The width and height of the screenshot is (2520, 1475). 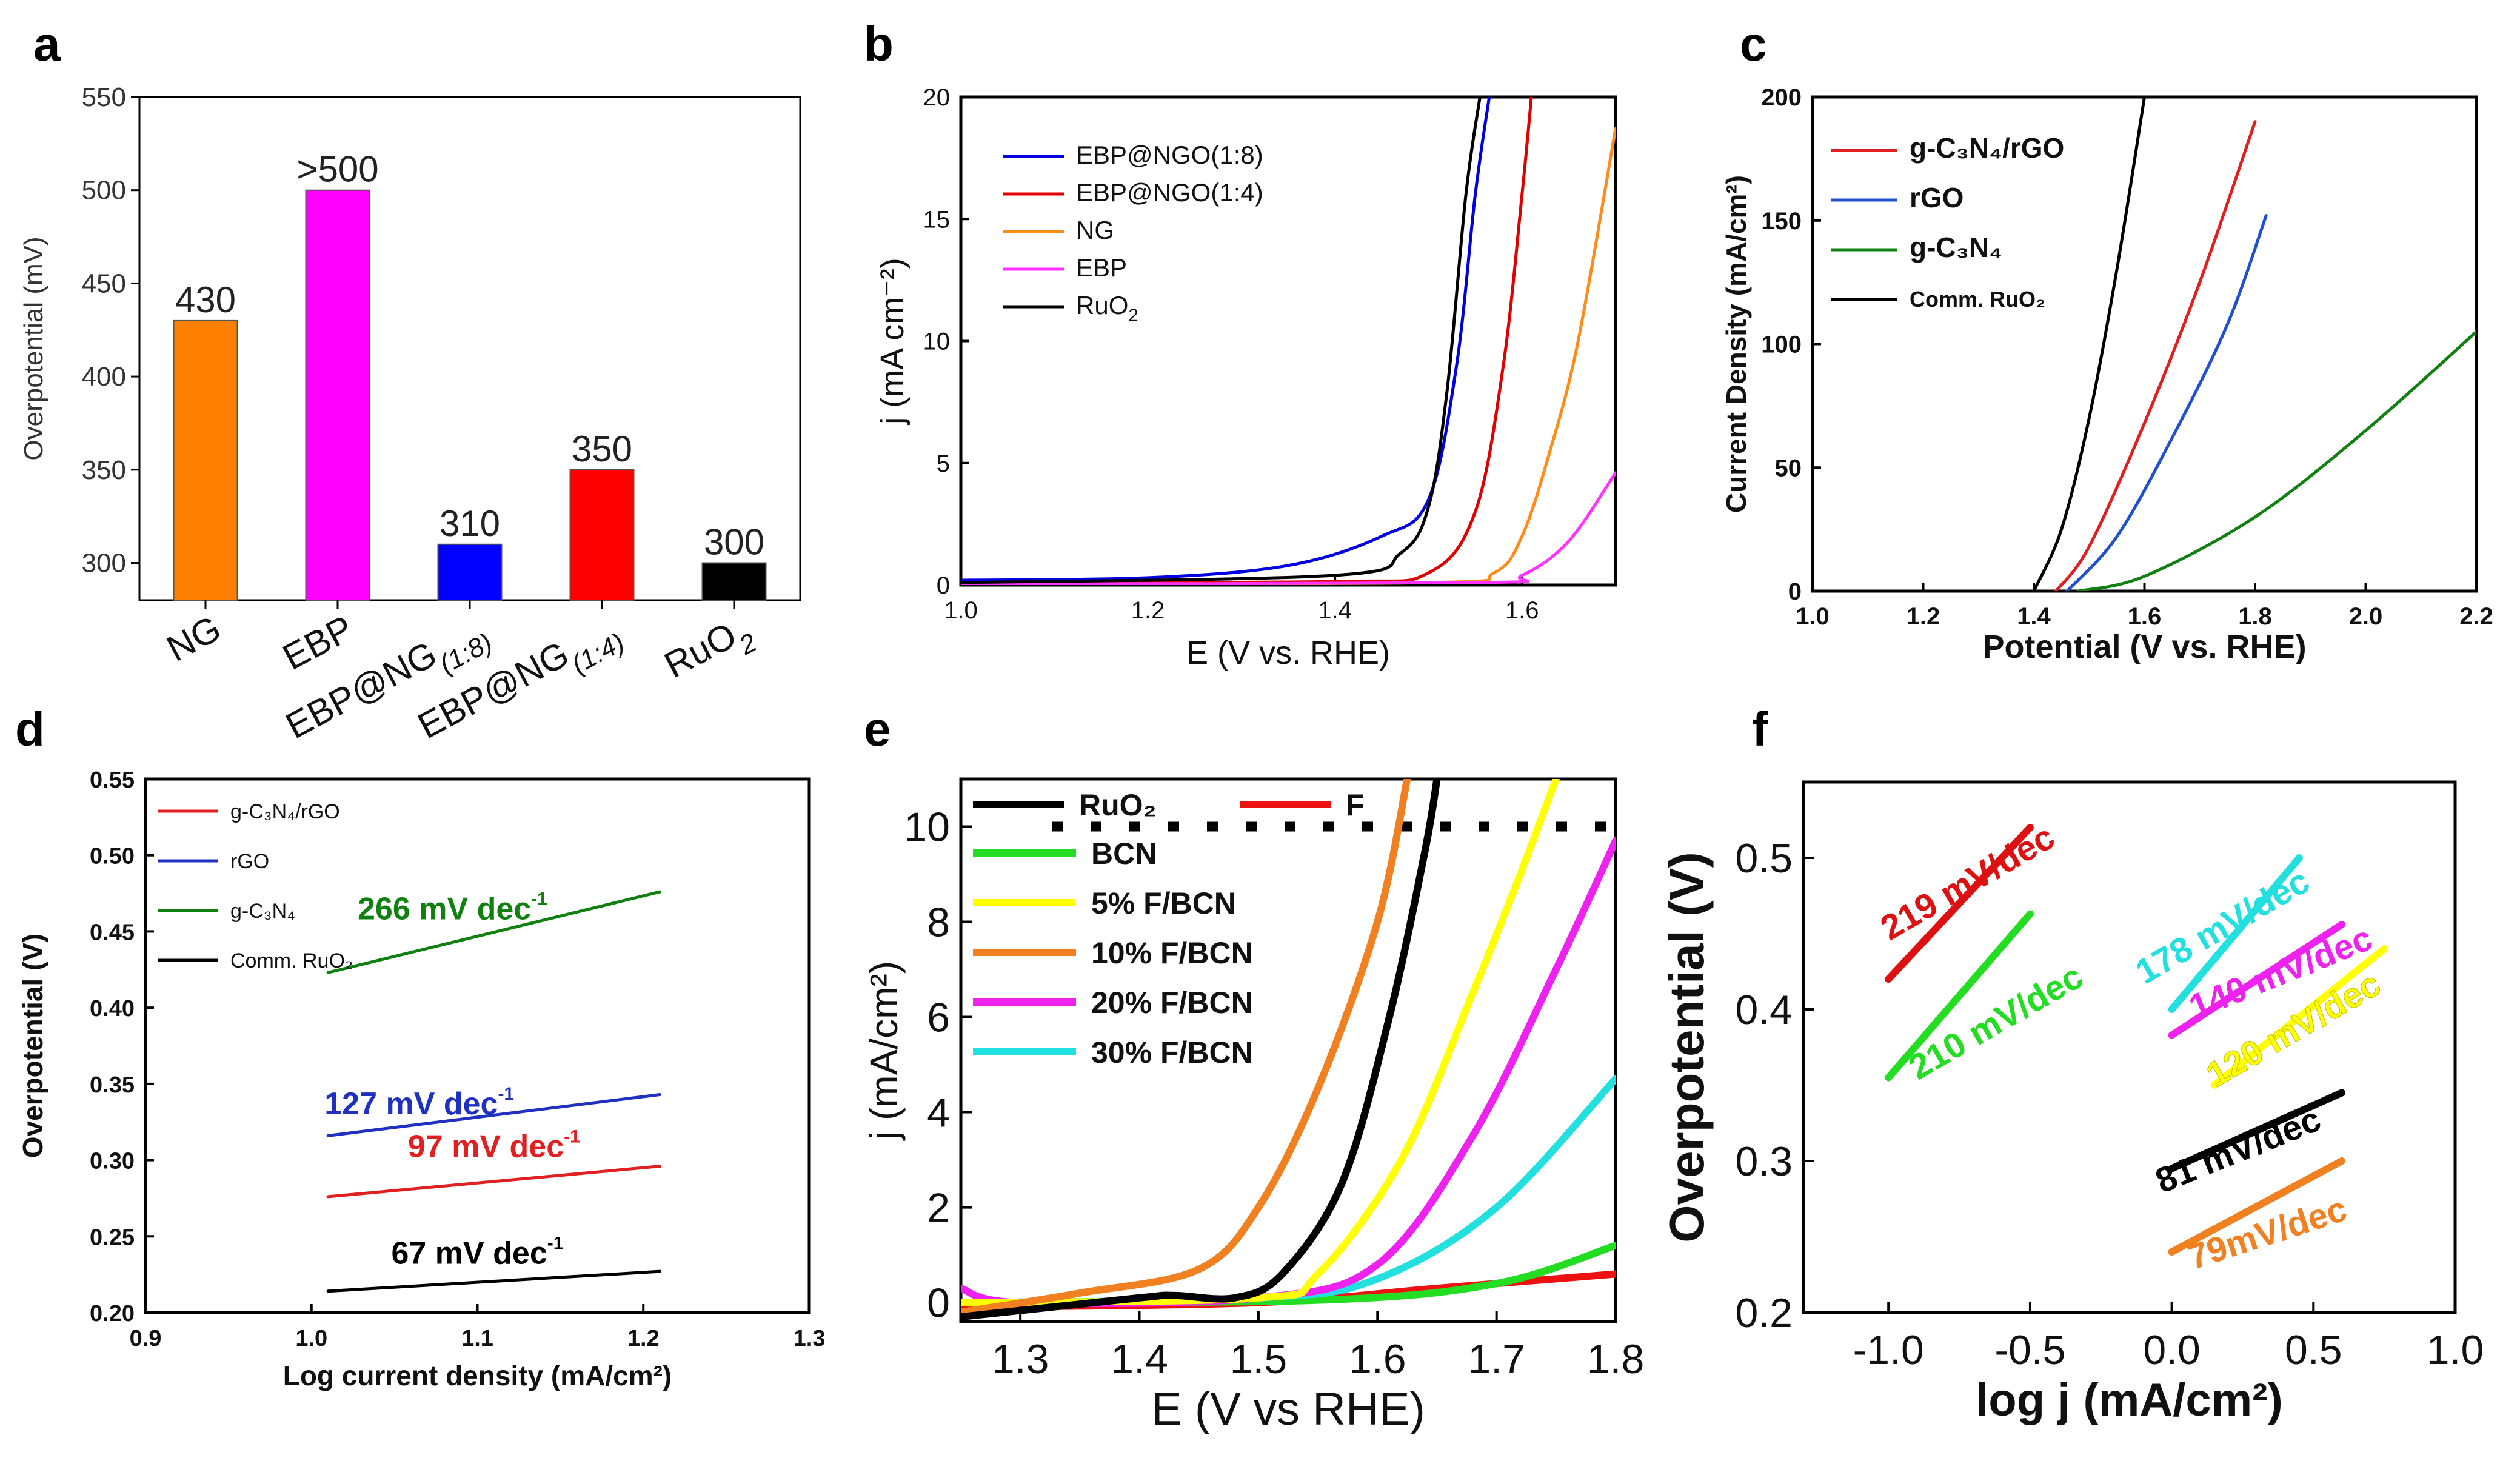 I want to click on legend-text: NG, so click(x=1095, y=230).